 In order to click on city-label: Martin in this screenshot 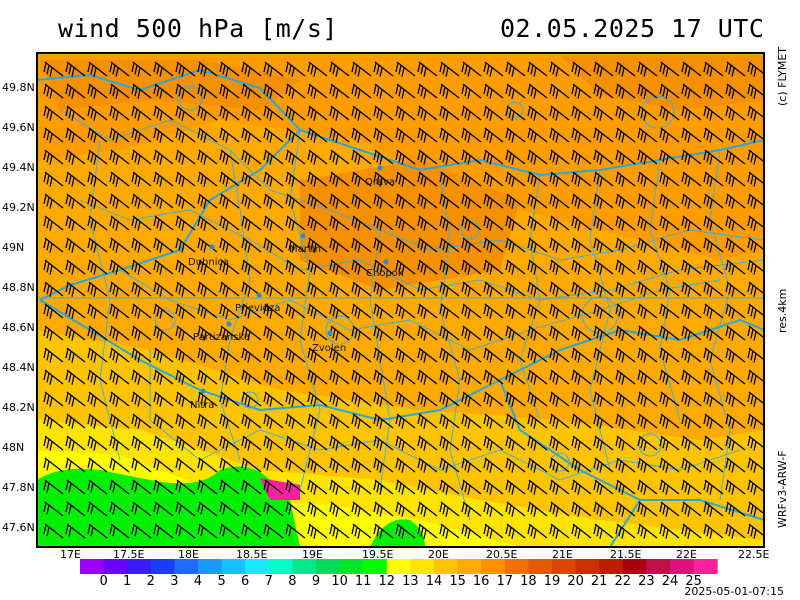, I will do `click(305, 249)`.